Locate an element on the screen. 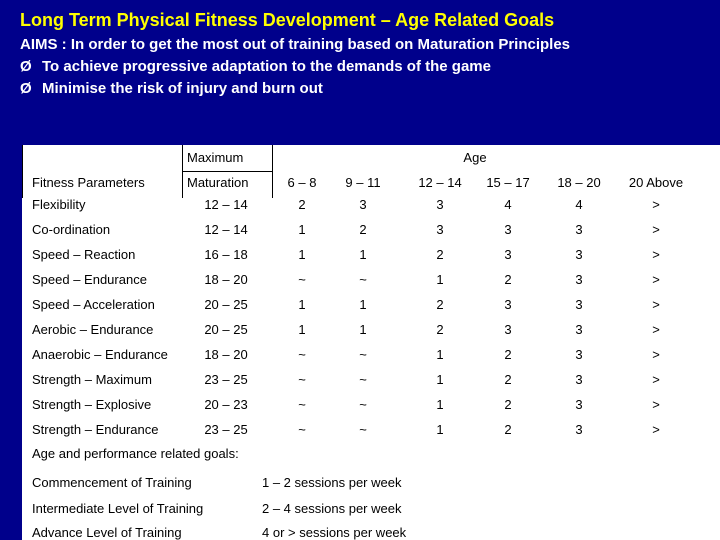  header-age-group: 18 – 20 is located at coordinates (579, 182).